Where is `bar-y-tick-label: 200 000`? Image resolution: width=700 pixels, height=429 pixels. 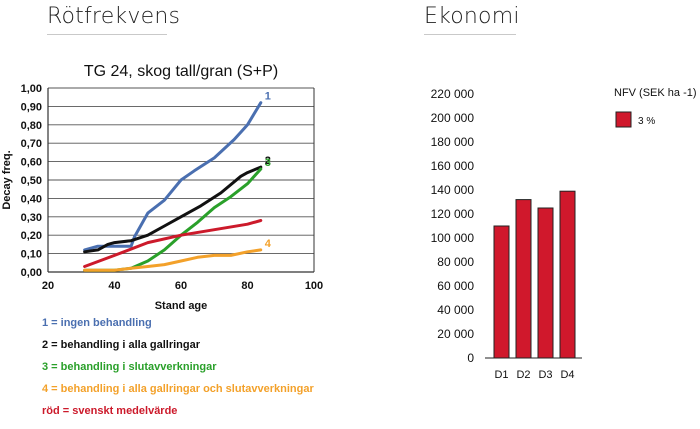 bar-y-tick-label: 200 000 is located at coordinates (453, 118).